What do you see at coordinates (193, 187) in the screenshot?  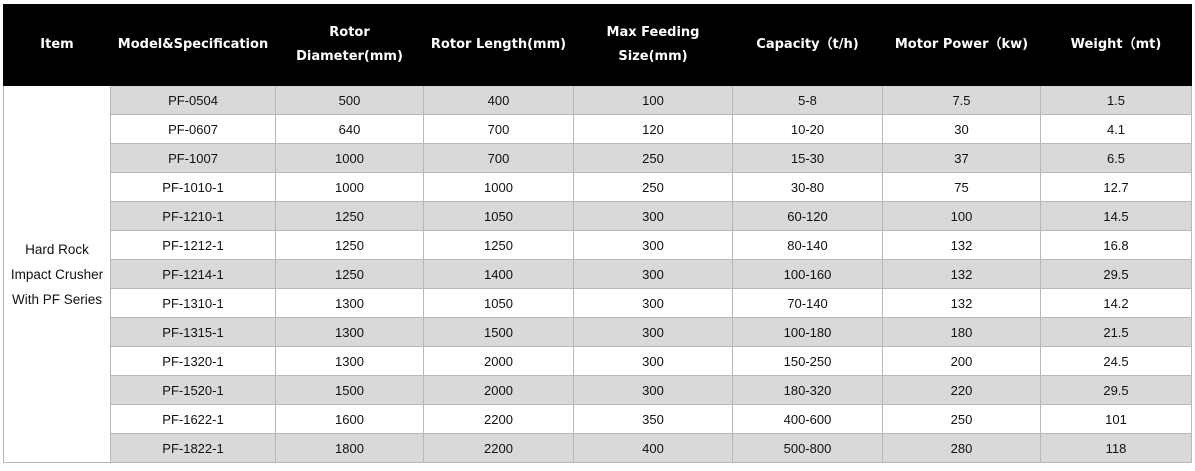 I see `cell-model: PF-1010-1` at bounding box center [193, 187].